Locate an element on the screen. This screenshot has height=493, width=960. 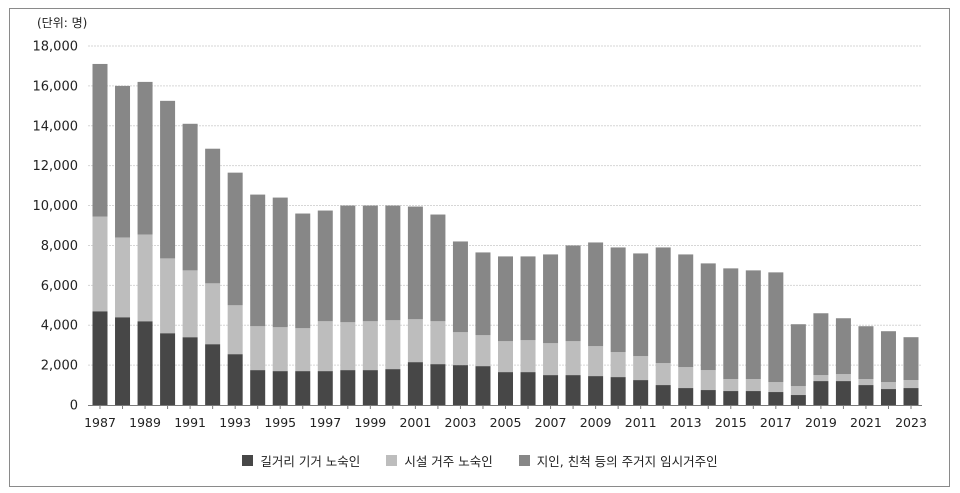
bar-series2-1991 is located at coordinates (190, 197).